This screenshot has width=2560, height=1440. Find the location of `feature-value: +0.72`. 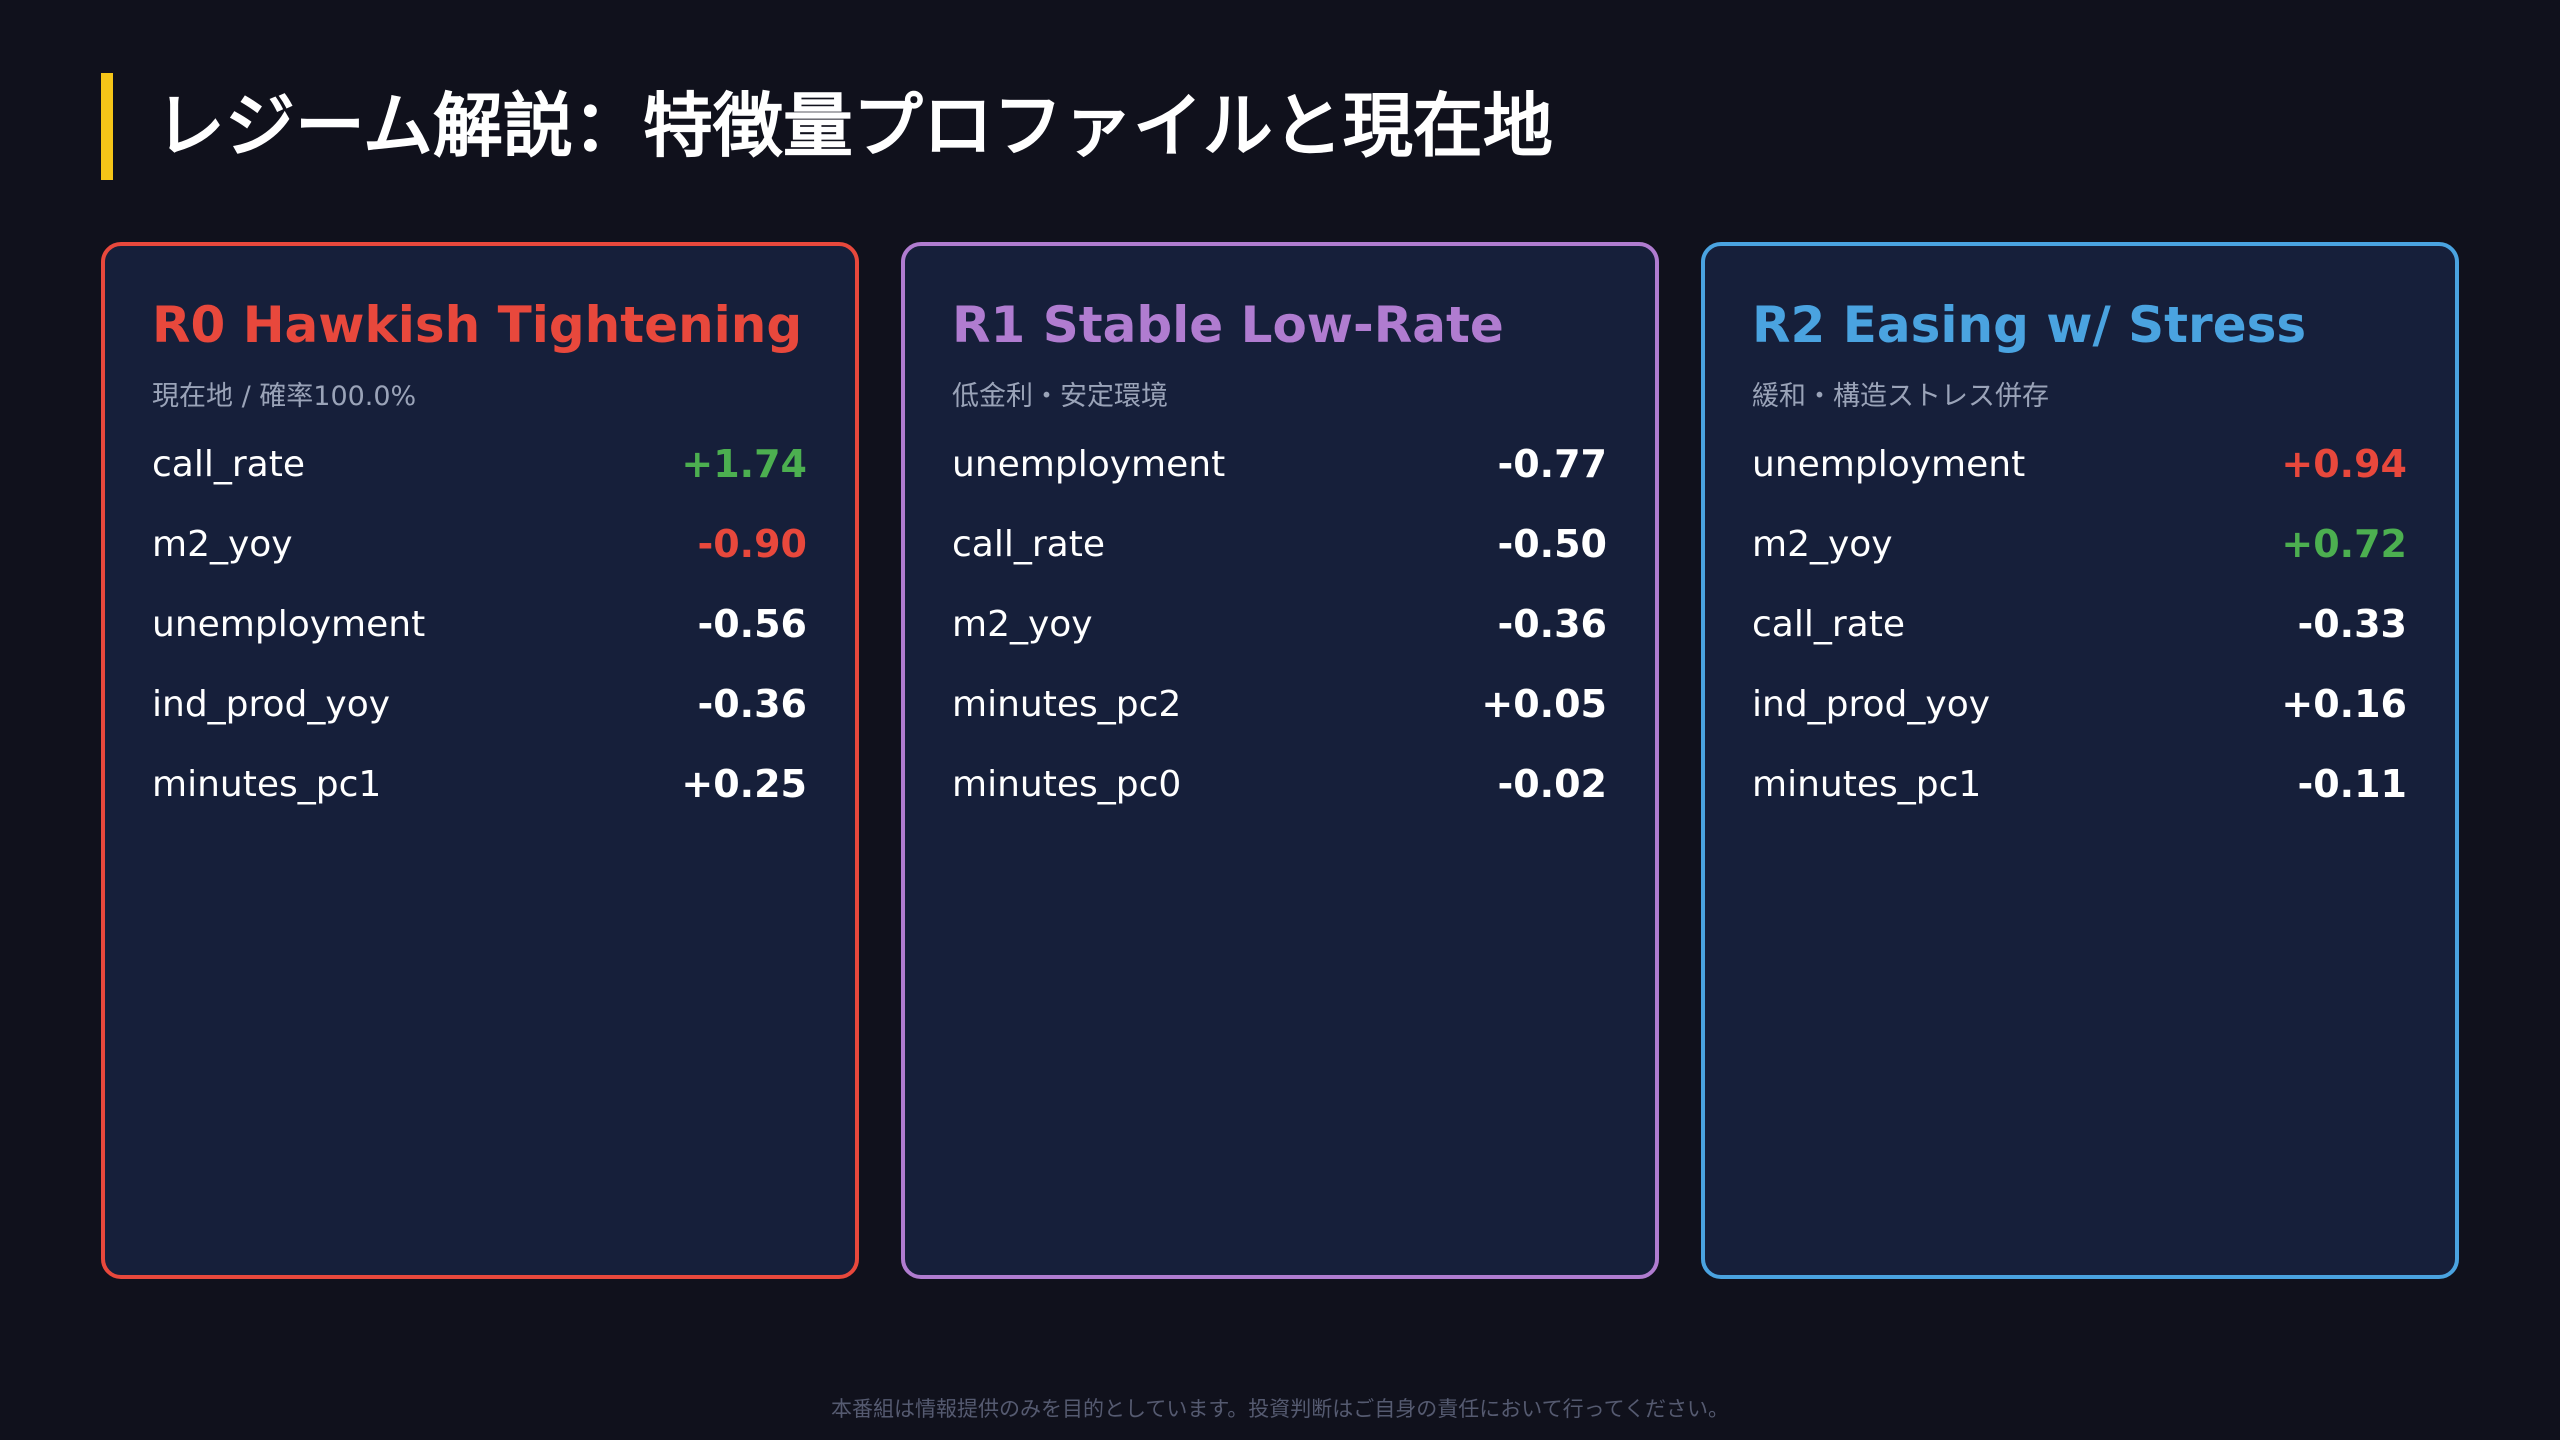

feature-value: +0.72 is located at coordinates (2344, 544).